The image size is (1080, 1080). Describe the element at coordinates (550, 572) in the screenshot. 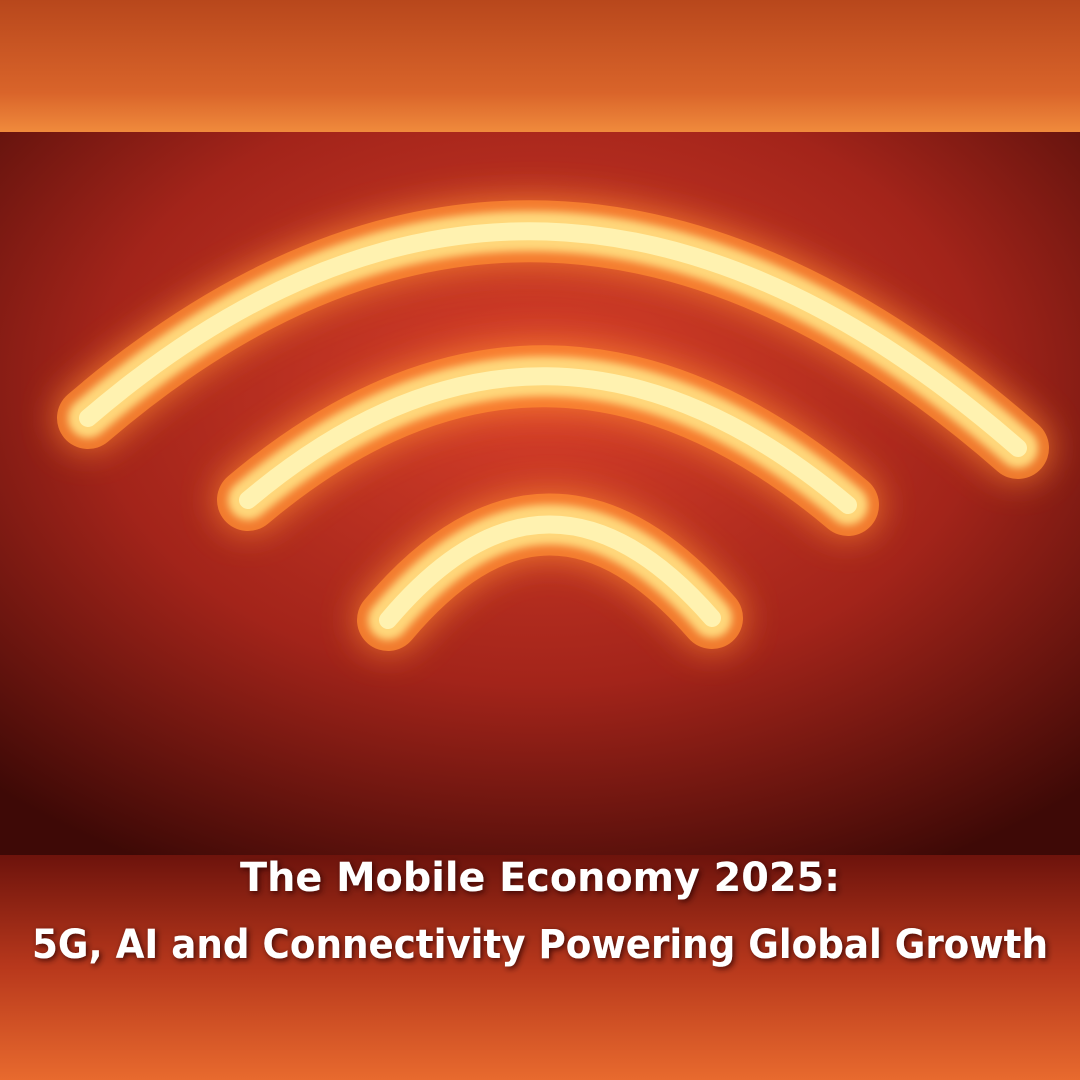

I see `inner-arc-core` at that location.